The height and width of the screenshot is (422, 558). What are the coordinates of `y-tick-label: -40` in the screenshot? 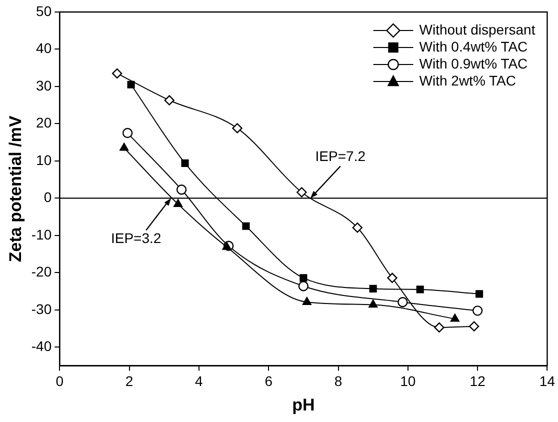 It's located at (41, 346).